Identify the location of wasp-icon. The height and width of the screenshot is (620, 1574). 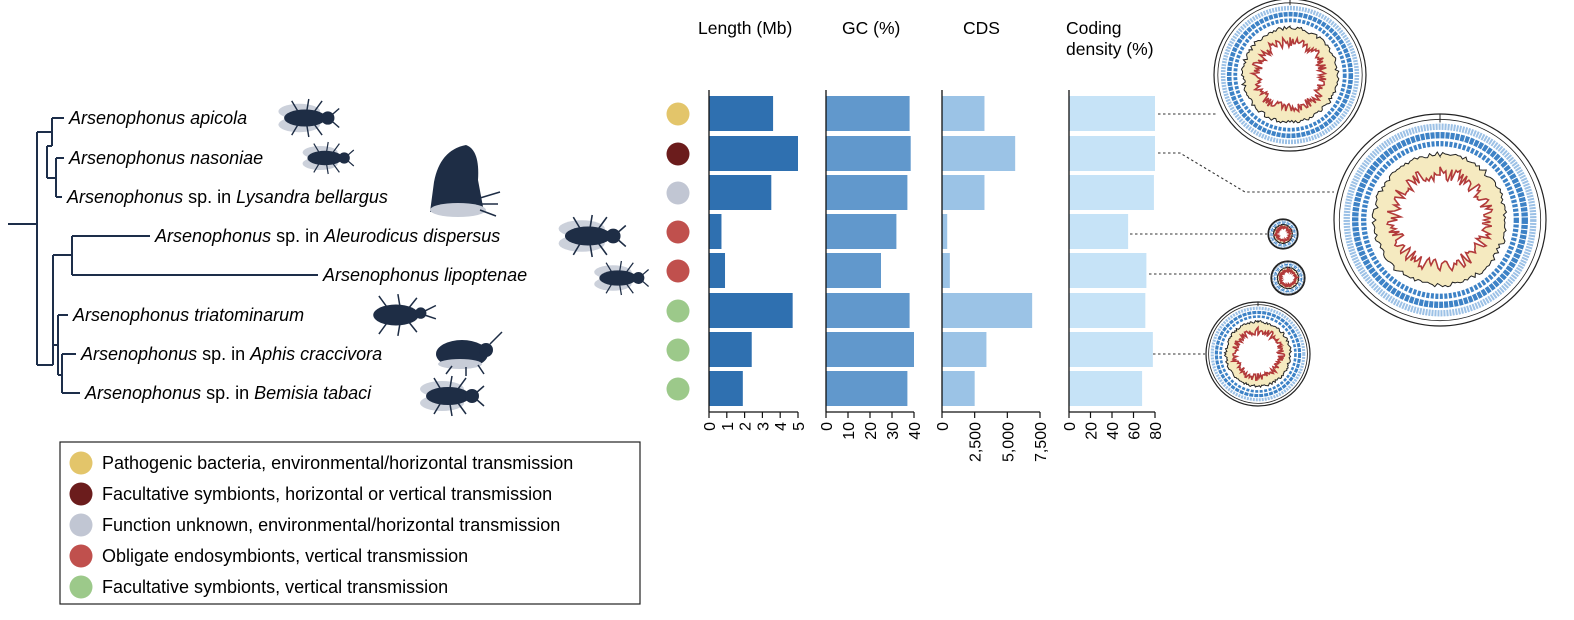
(328, 158).